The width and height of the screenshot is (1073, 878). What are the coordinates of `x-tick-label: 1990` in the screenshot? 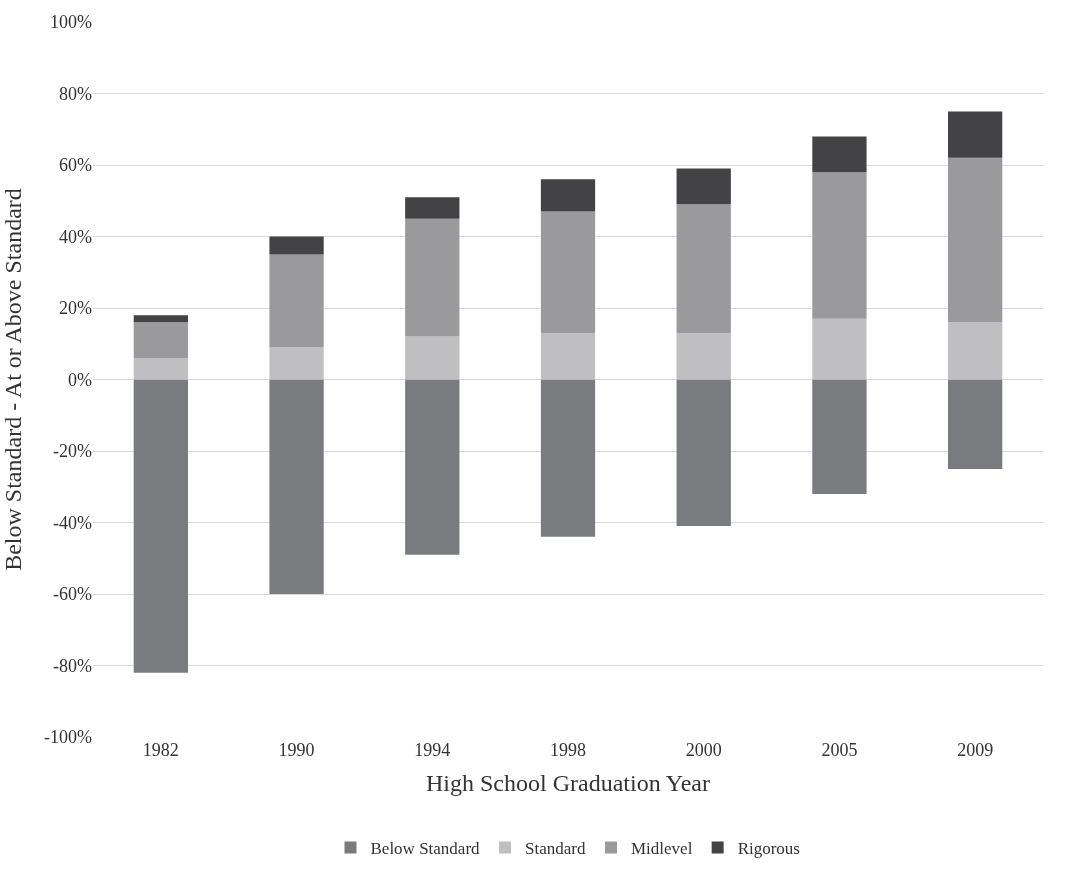 It's located at (296, 750).